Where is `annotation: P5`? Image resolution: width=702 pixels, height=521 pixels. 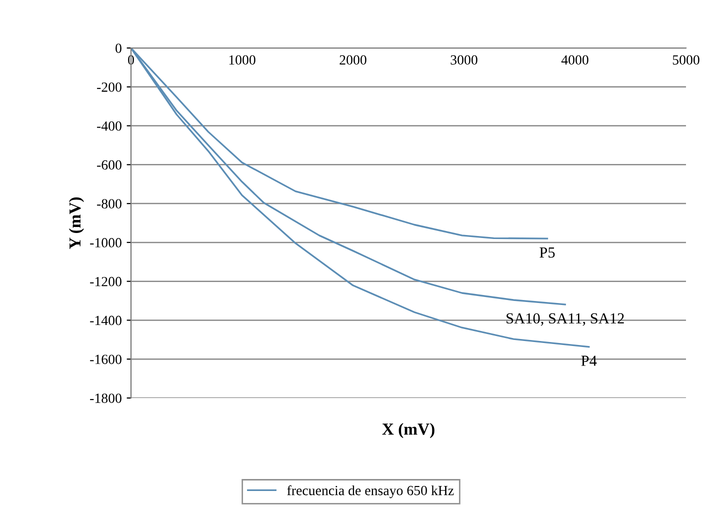 annotation: P5 is located at coordinates (547, 252).